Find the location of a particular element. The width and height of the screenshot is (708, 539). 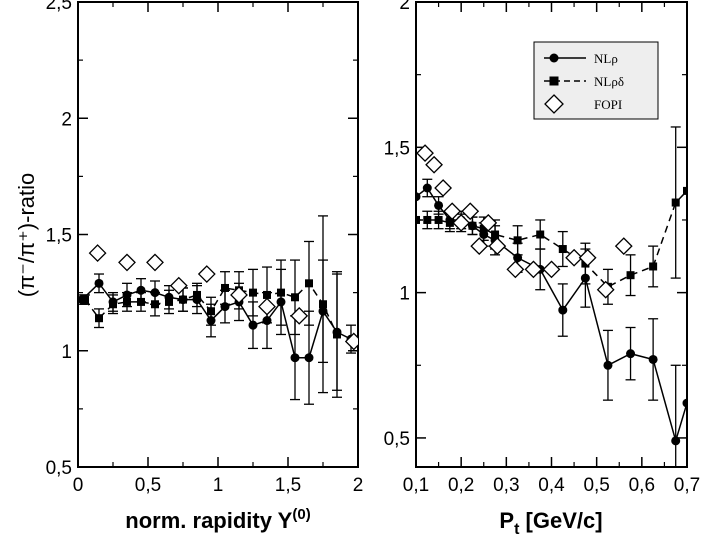

right-x-tick-label: 0,6 is located at coordinates (642, 485).